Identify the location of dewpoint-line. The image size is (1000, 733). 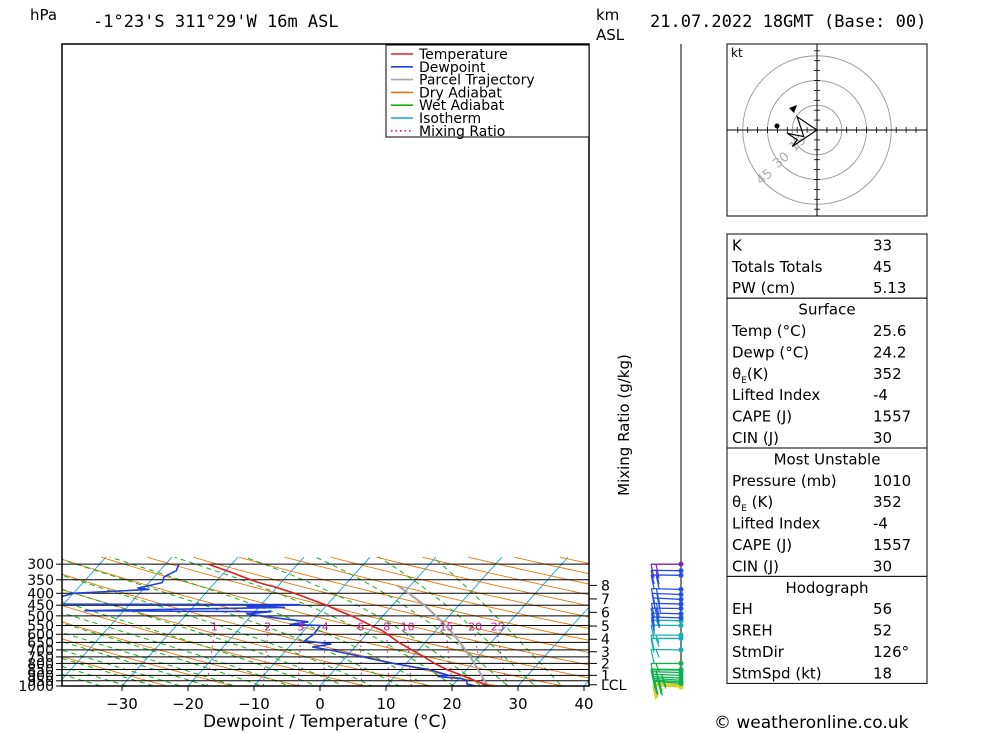
(269, 624).